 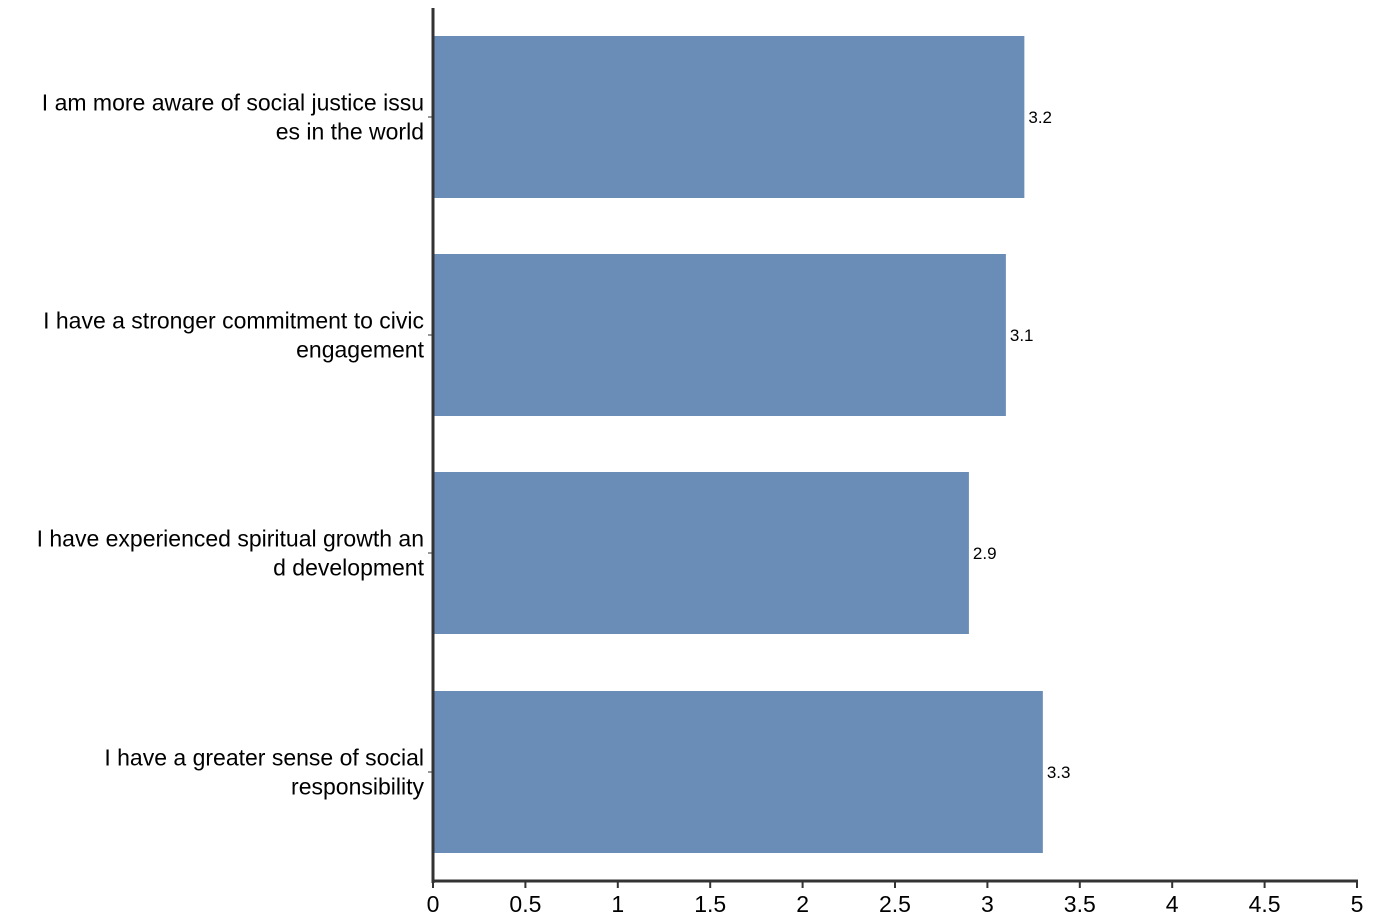 I want to click on category-label: engagement, so click(x=360, y=350).